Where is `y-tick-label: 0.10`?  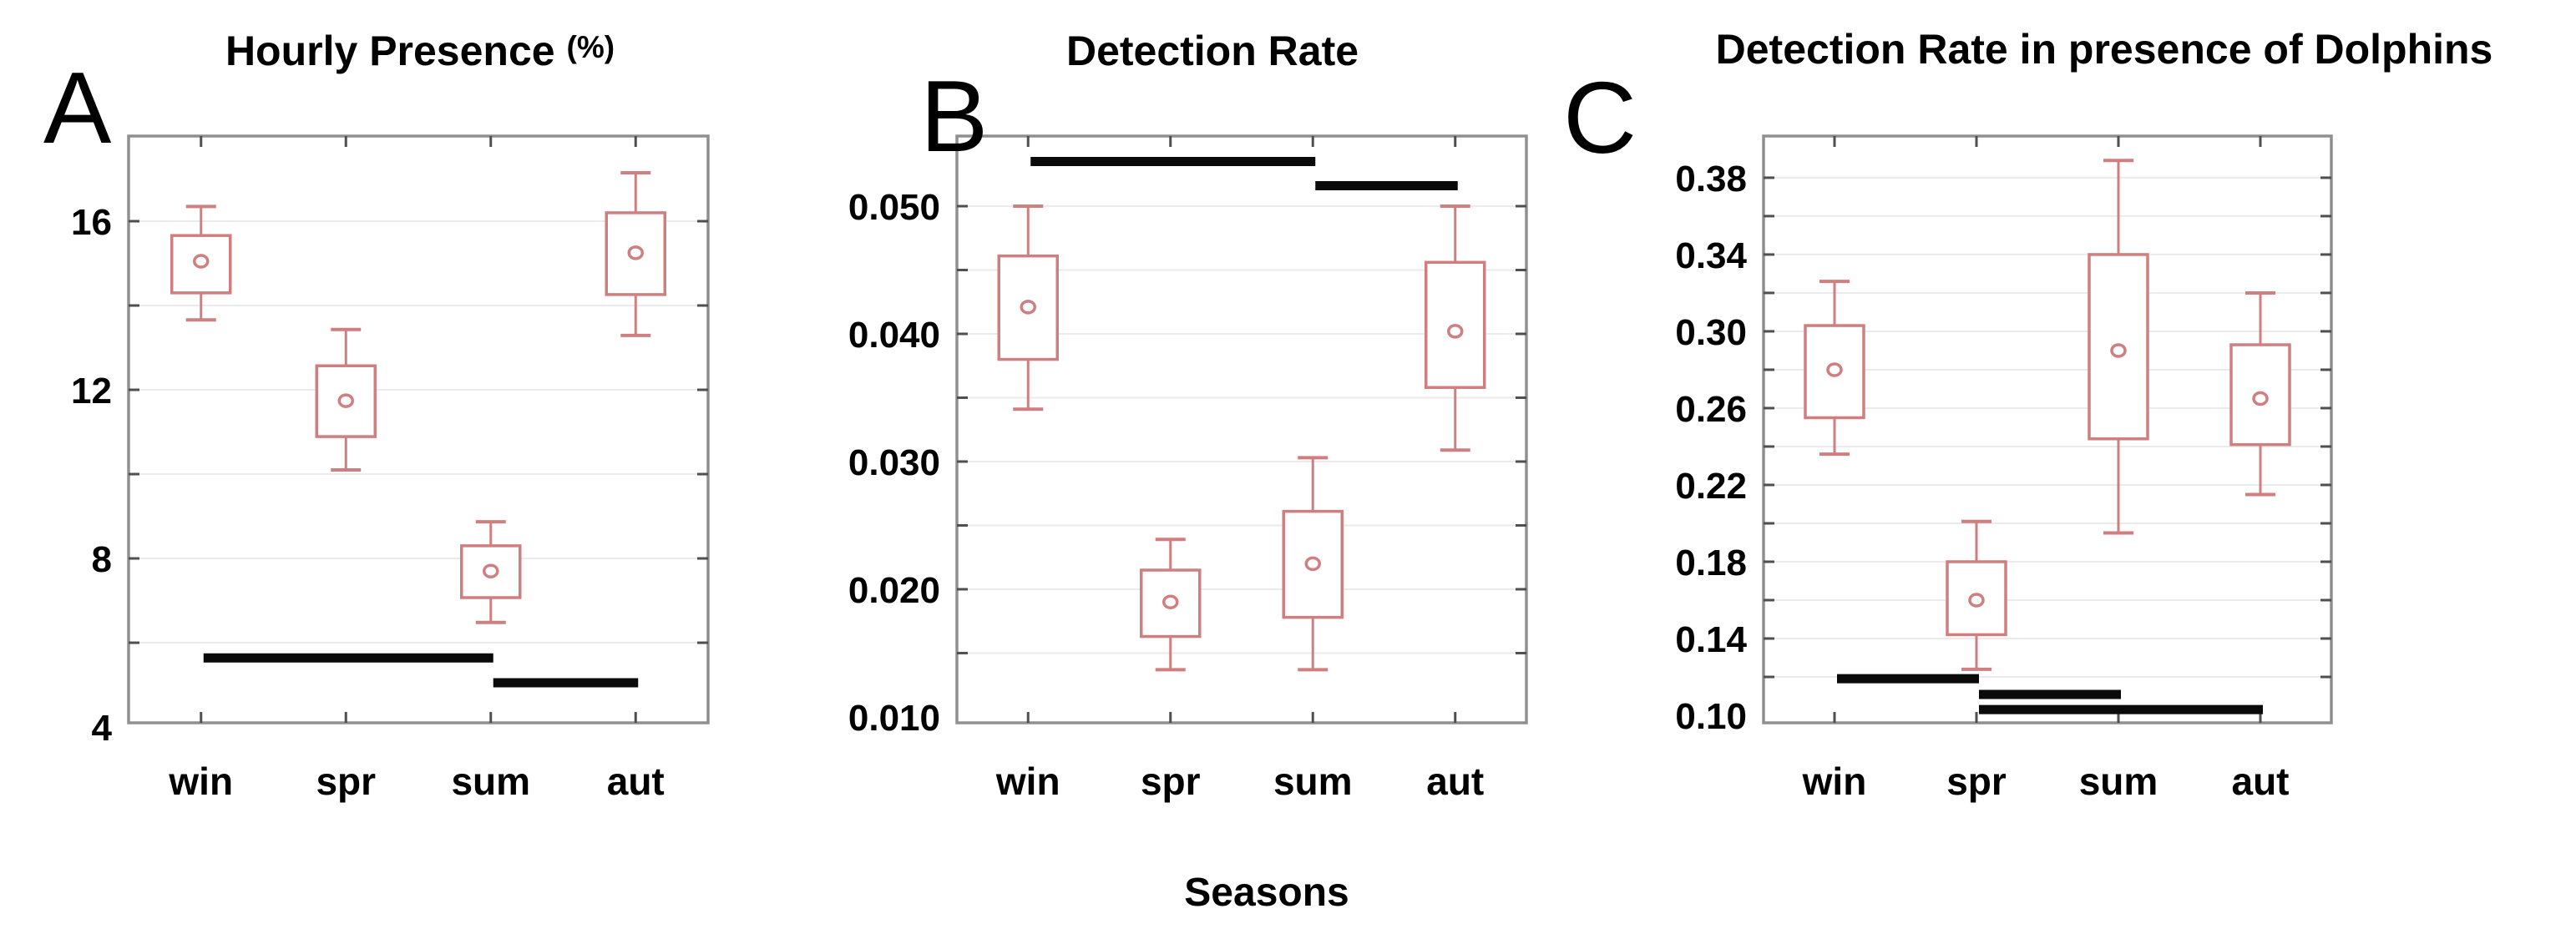 y-tick-label: 0.10 is located at coordinates (1711, 716).